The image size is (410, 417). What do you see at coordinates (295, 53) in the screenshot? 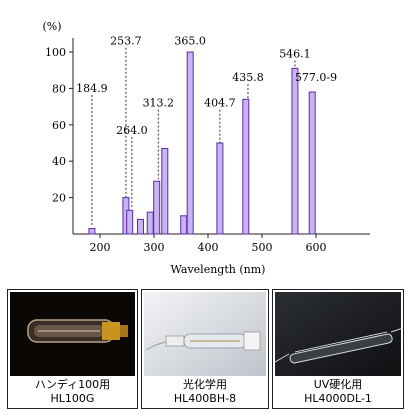
I see `data-label: 546.1` at bounding box center [295, 53].